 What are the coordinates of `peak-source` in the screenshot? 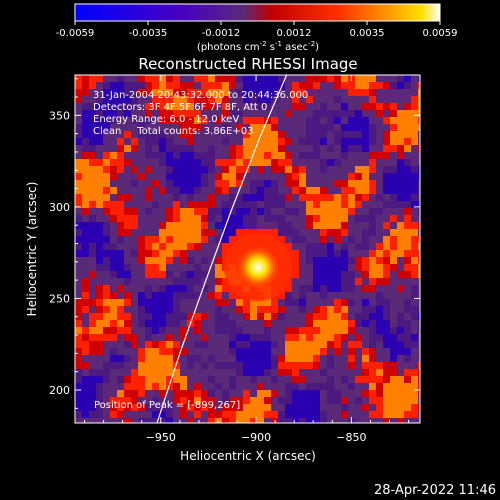 It's located at (257, 267).